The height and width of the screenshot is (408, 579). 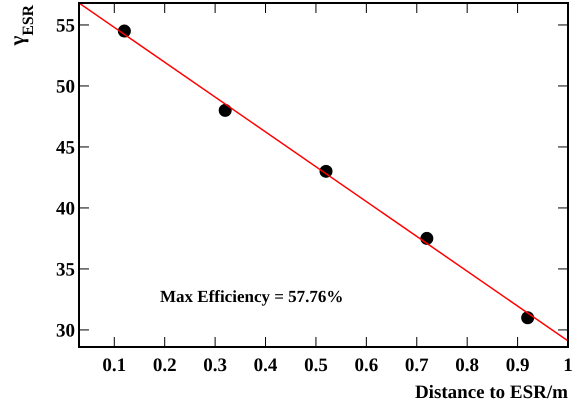 What do you see at coordinates (65, 209) in the screenshot?
I see `y-tick-label: 40` at bounding box center [65, 209].